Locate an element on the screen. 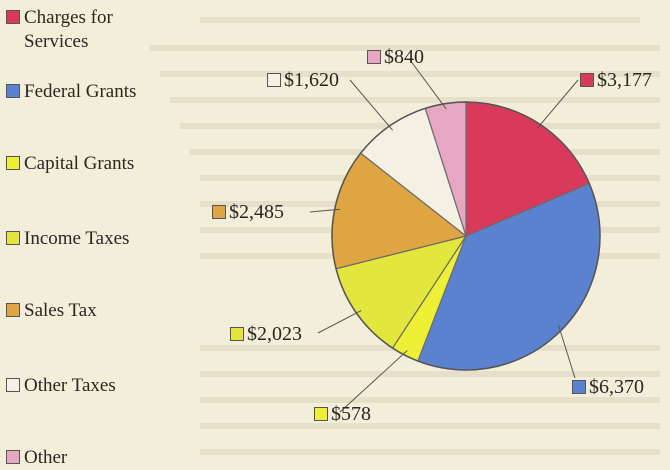 Image resolution: width=670 pixels, height=470 pixels. legend-label: Other Taxes is located at coordinates (70, 385).